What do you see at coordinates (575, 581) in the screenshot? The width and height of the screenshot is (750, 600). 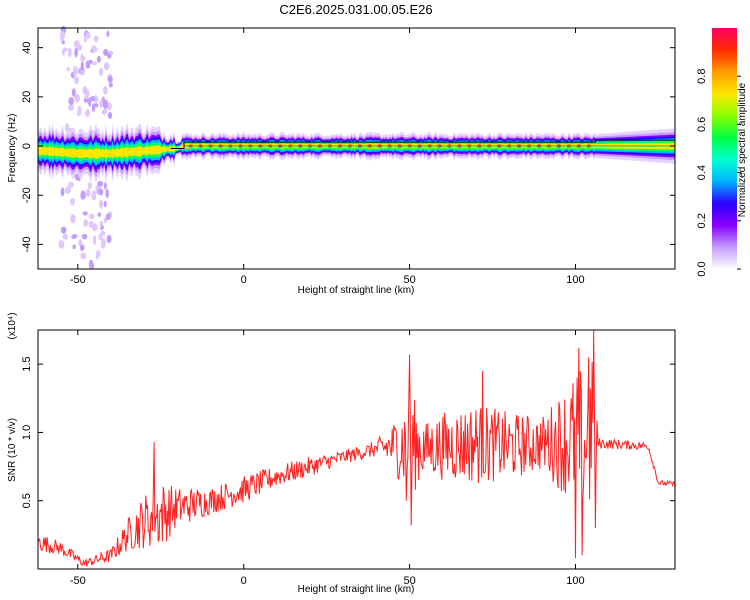 I see `snr-x-tick-label: 100` at bounding box center [575, 581].